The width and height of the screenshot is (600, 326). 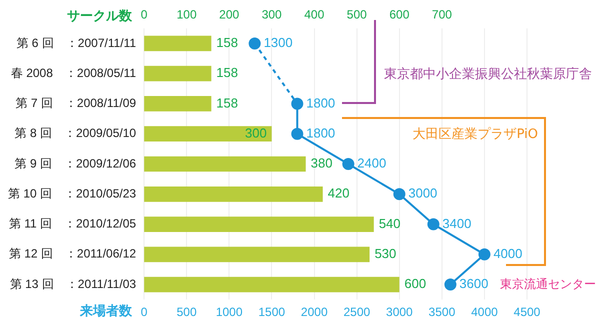 What do you see at coordinates (73, 283) in the screenshot?
I see `y-tick-label: 第 13 回 ：2011/11/03` at bounding box center [73, 283].